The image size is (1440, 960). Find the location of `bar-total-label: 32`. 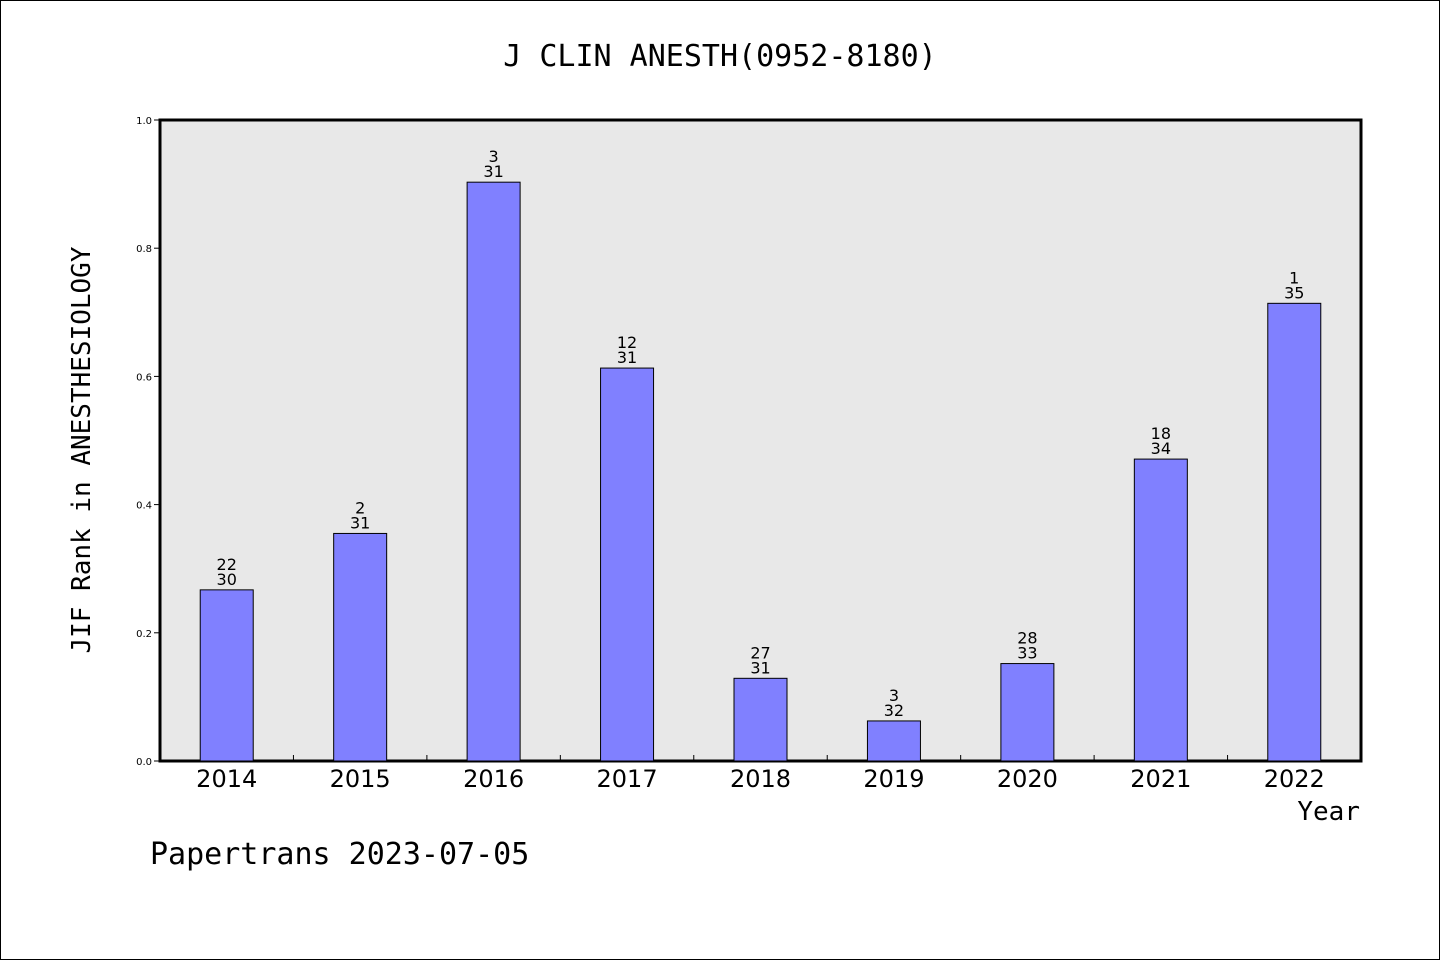

bar-total-label: 32 is located at coordinates (894, 710).